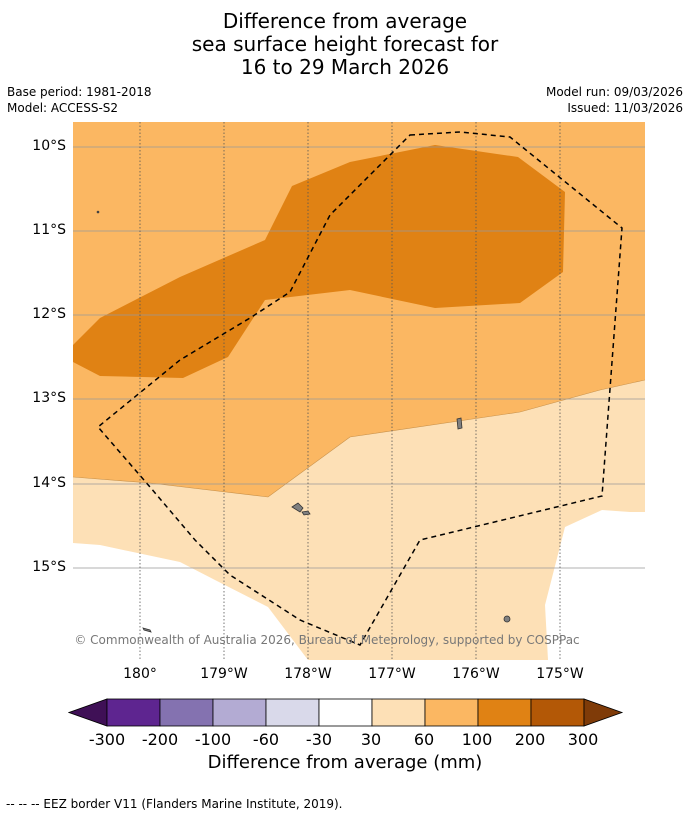 The image size is (690, 816). What do you see at coordinates (345, 44) in the screenshot?
I see `title-line-2: sea surface height forecast for` at bounding box center [345, 44].